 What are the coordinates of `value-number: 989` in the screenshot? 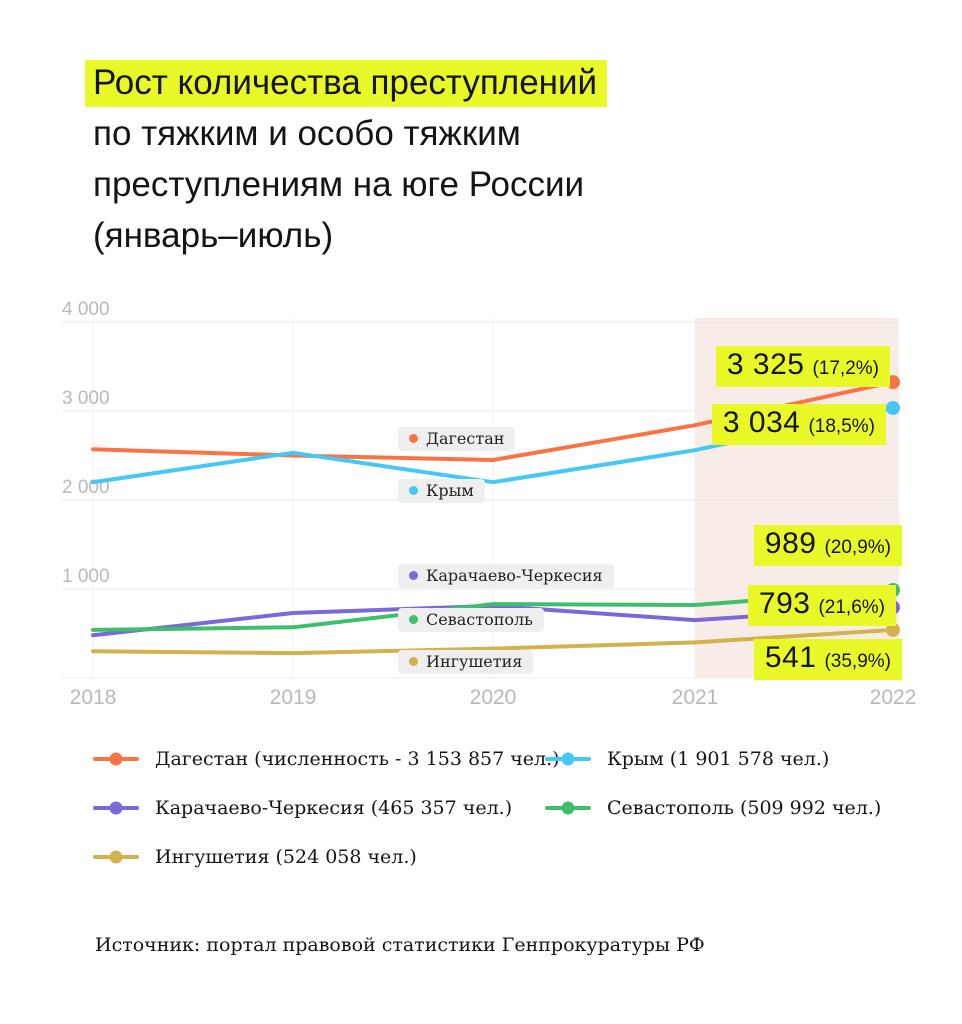 It's located at (790, 543).